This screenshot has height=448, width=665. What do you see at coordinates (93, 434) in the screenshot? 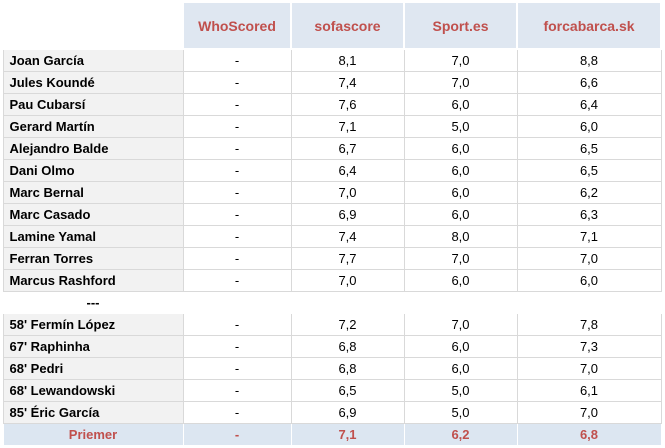
I see `footer-label: Priemer` at bounding box center [93, 434].